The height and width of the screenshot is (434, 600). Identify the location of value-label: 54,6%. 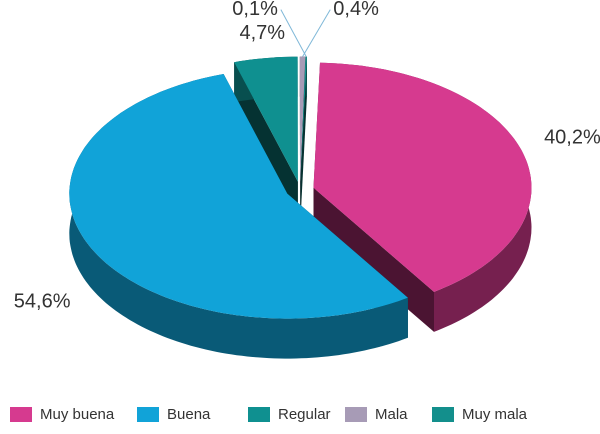
(42, 302).